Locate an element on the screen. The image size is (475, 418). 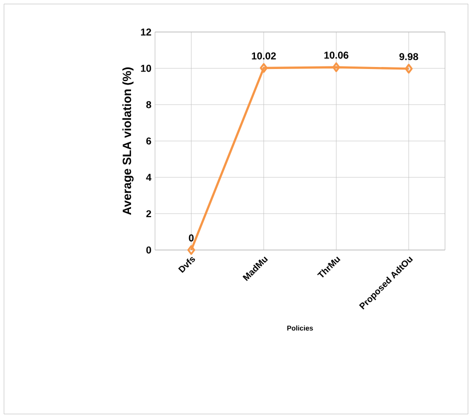
y-tick-label: 4 is located at coordinates (149, 177).